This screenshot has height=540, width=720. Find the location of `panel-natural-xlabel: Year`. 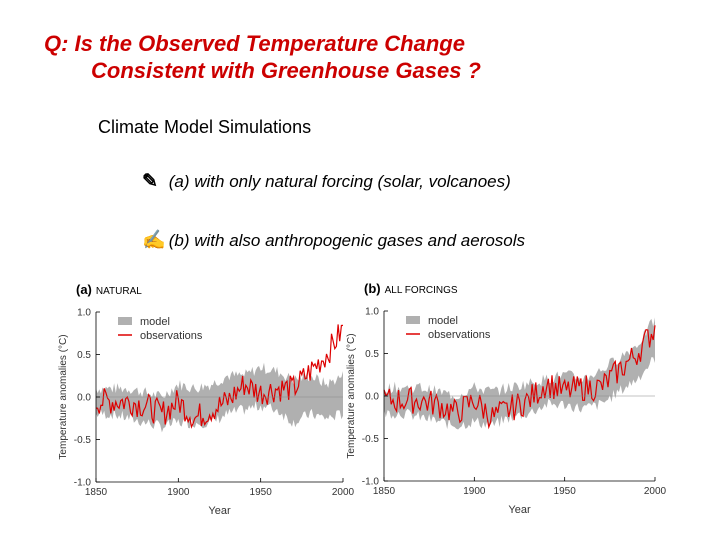

panel-natural-xlabel: Year is located at coordinates (219, 511).